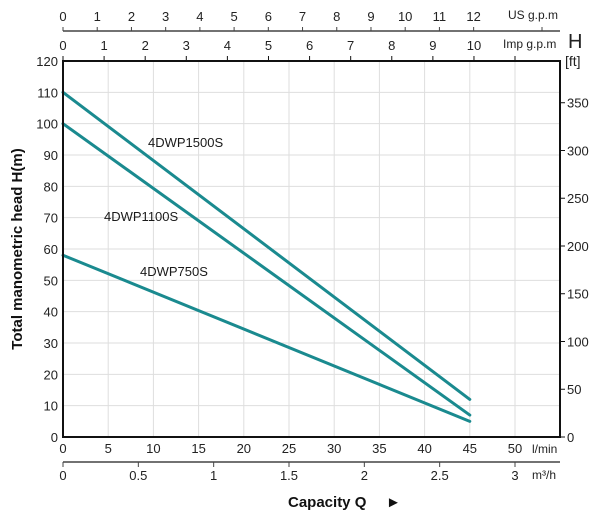  What do you see at coordinates (47, 124) in the screenshot?
I see `y-tick-label: 100` at bounding box center [47, 124].